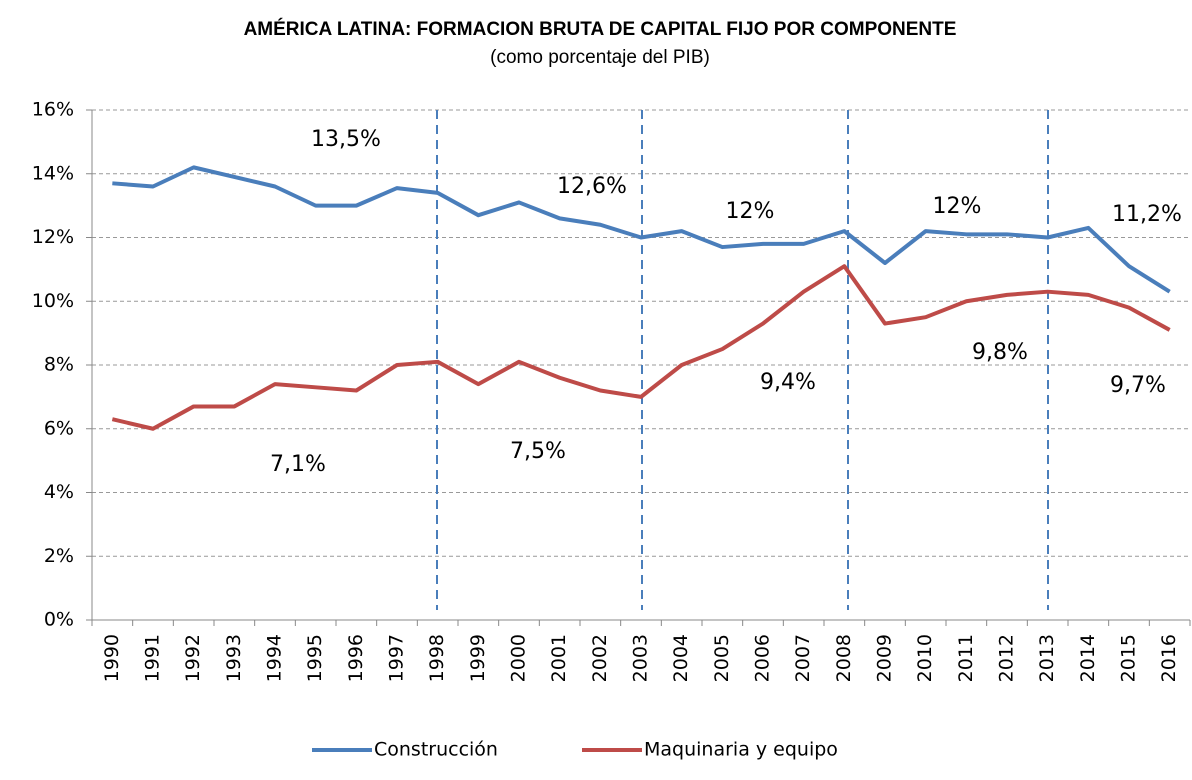  I want to click on x-tick-label: 2014, so click(1088, 658).